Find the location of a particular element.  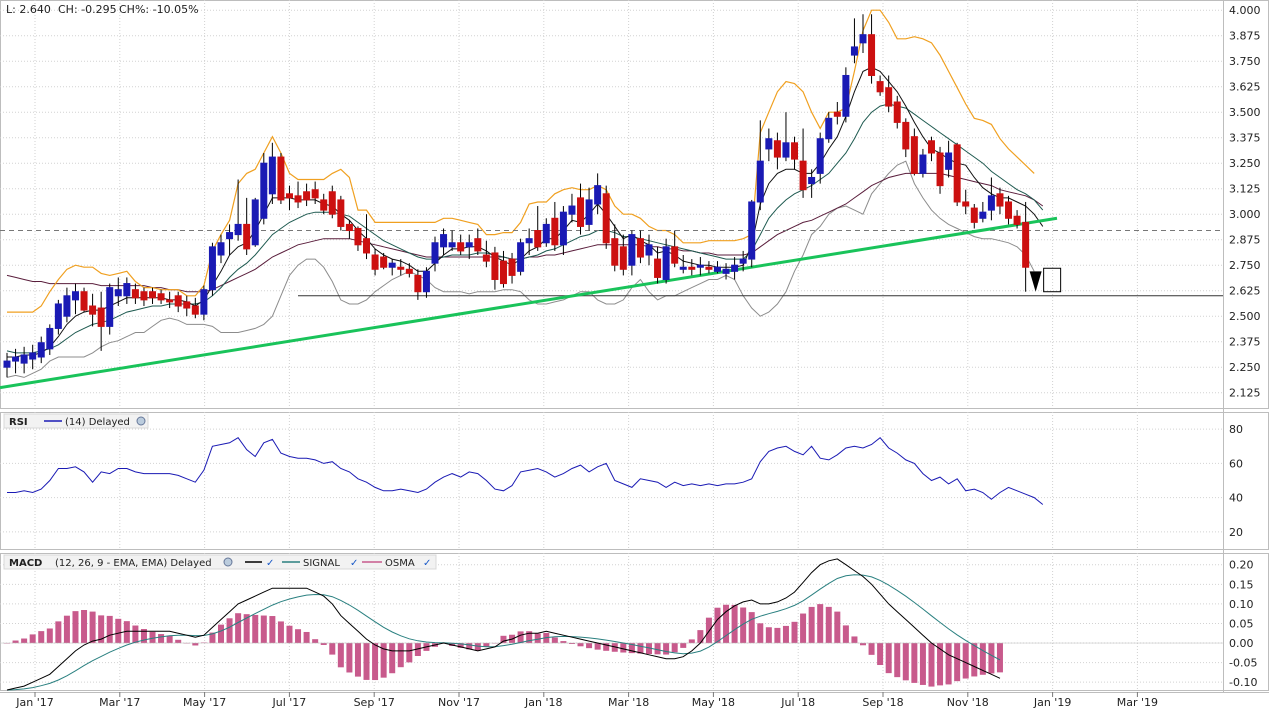

macd-settings-icon is located at coordinates (228, 562).